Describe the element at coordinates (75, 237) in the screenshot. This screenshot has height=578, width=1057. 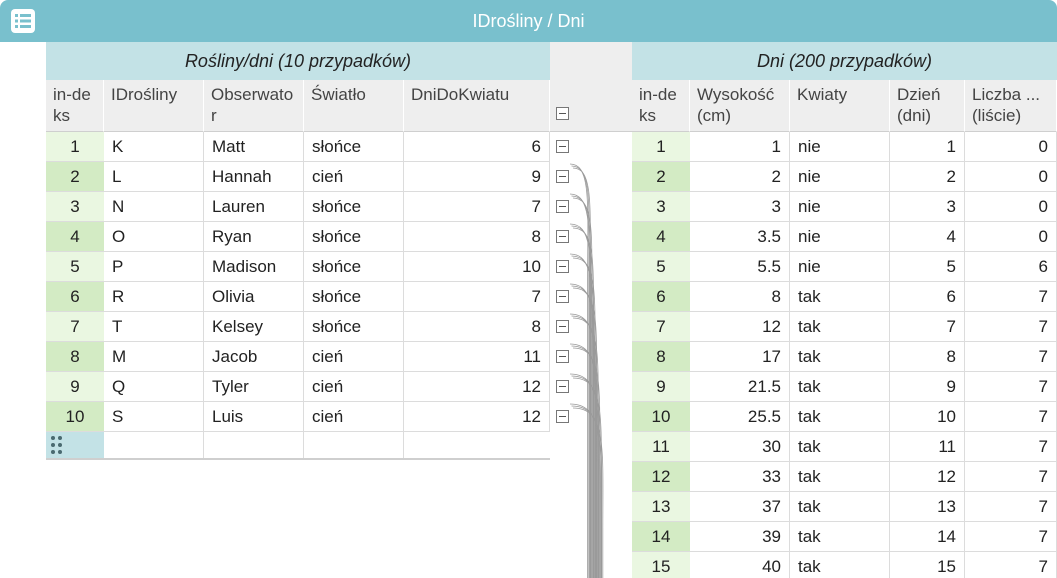
I see `row-index: 4` at that location.